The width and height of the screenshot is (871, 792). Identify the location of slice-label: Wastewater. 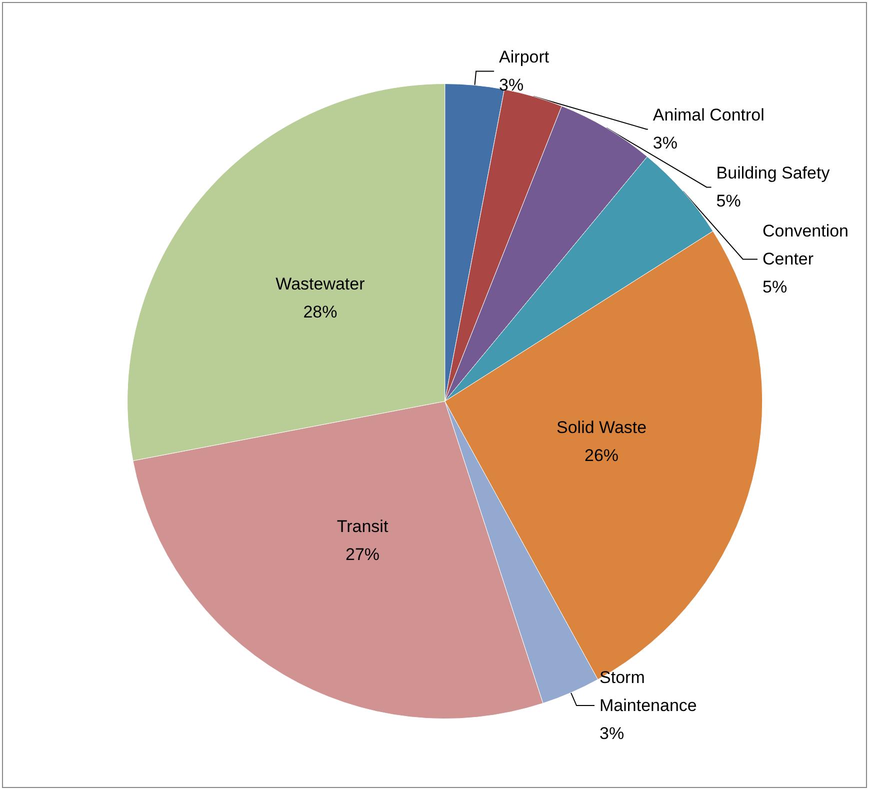
(321, 284).